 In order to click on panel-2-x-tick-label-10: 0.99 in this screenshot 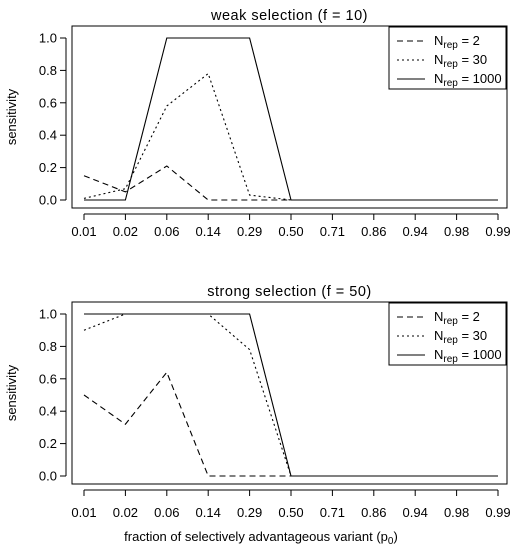, I will do `click(497, 512)`.